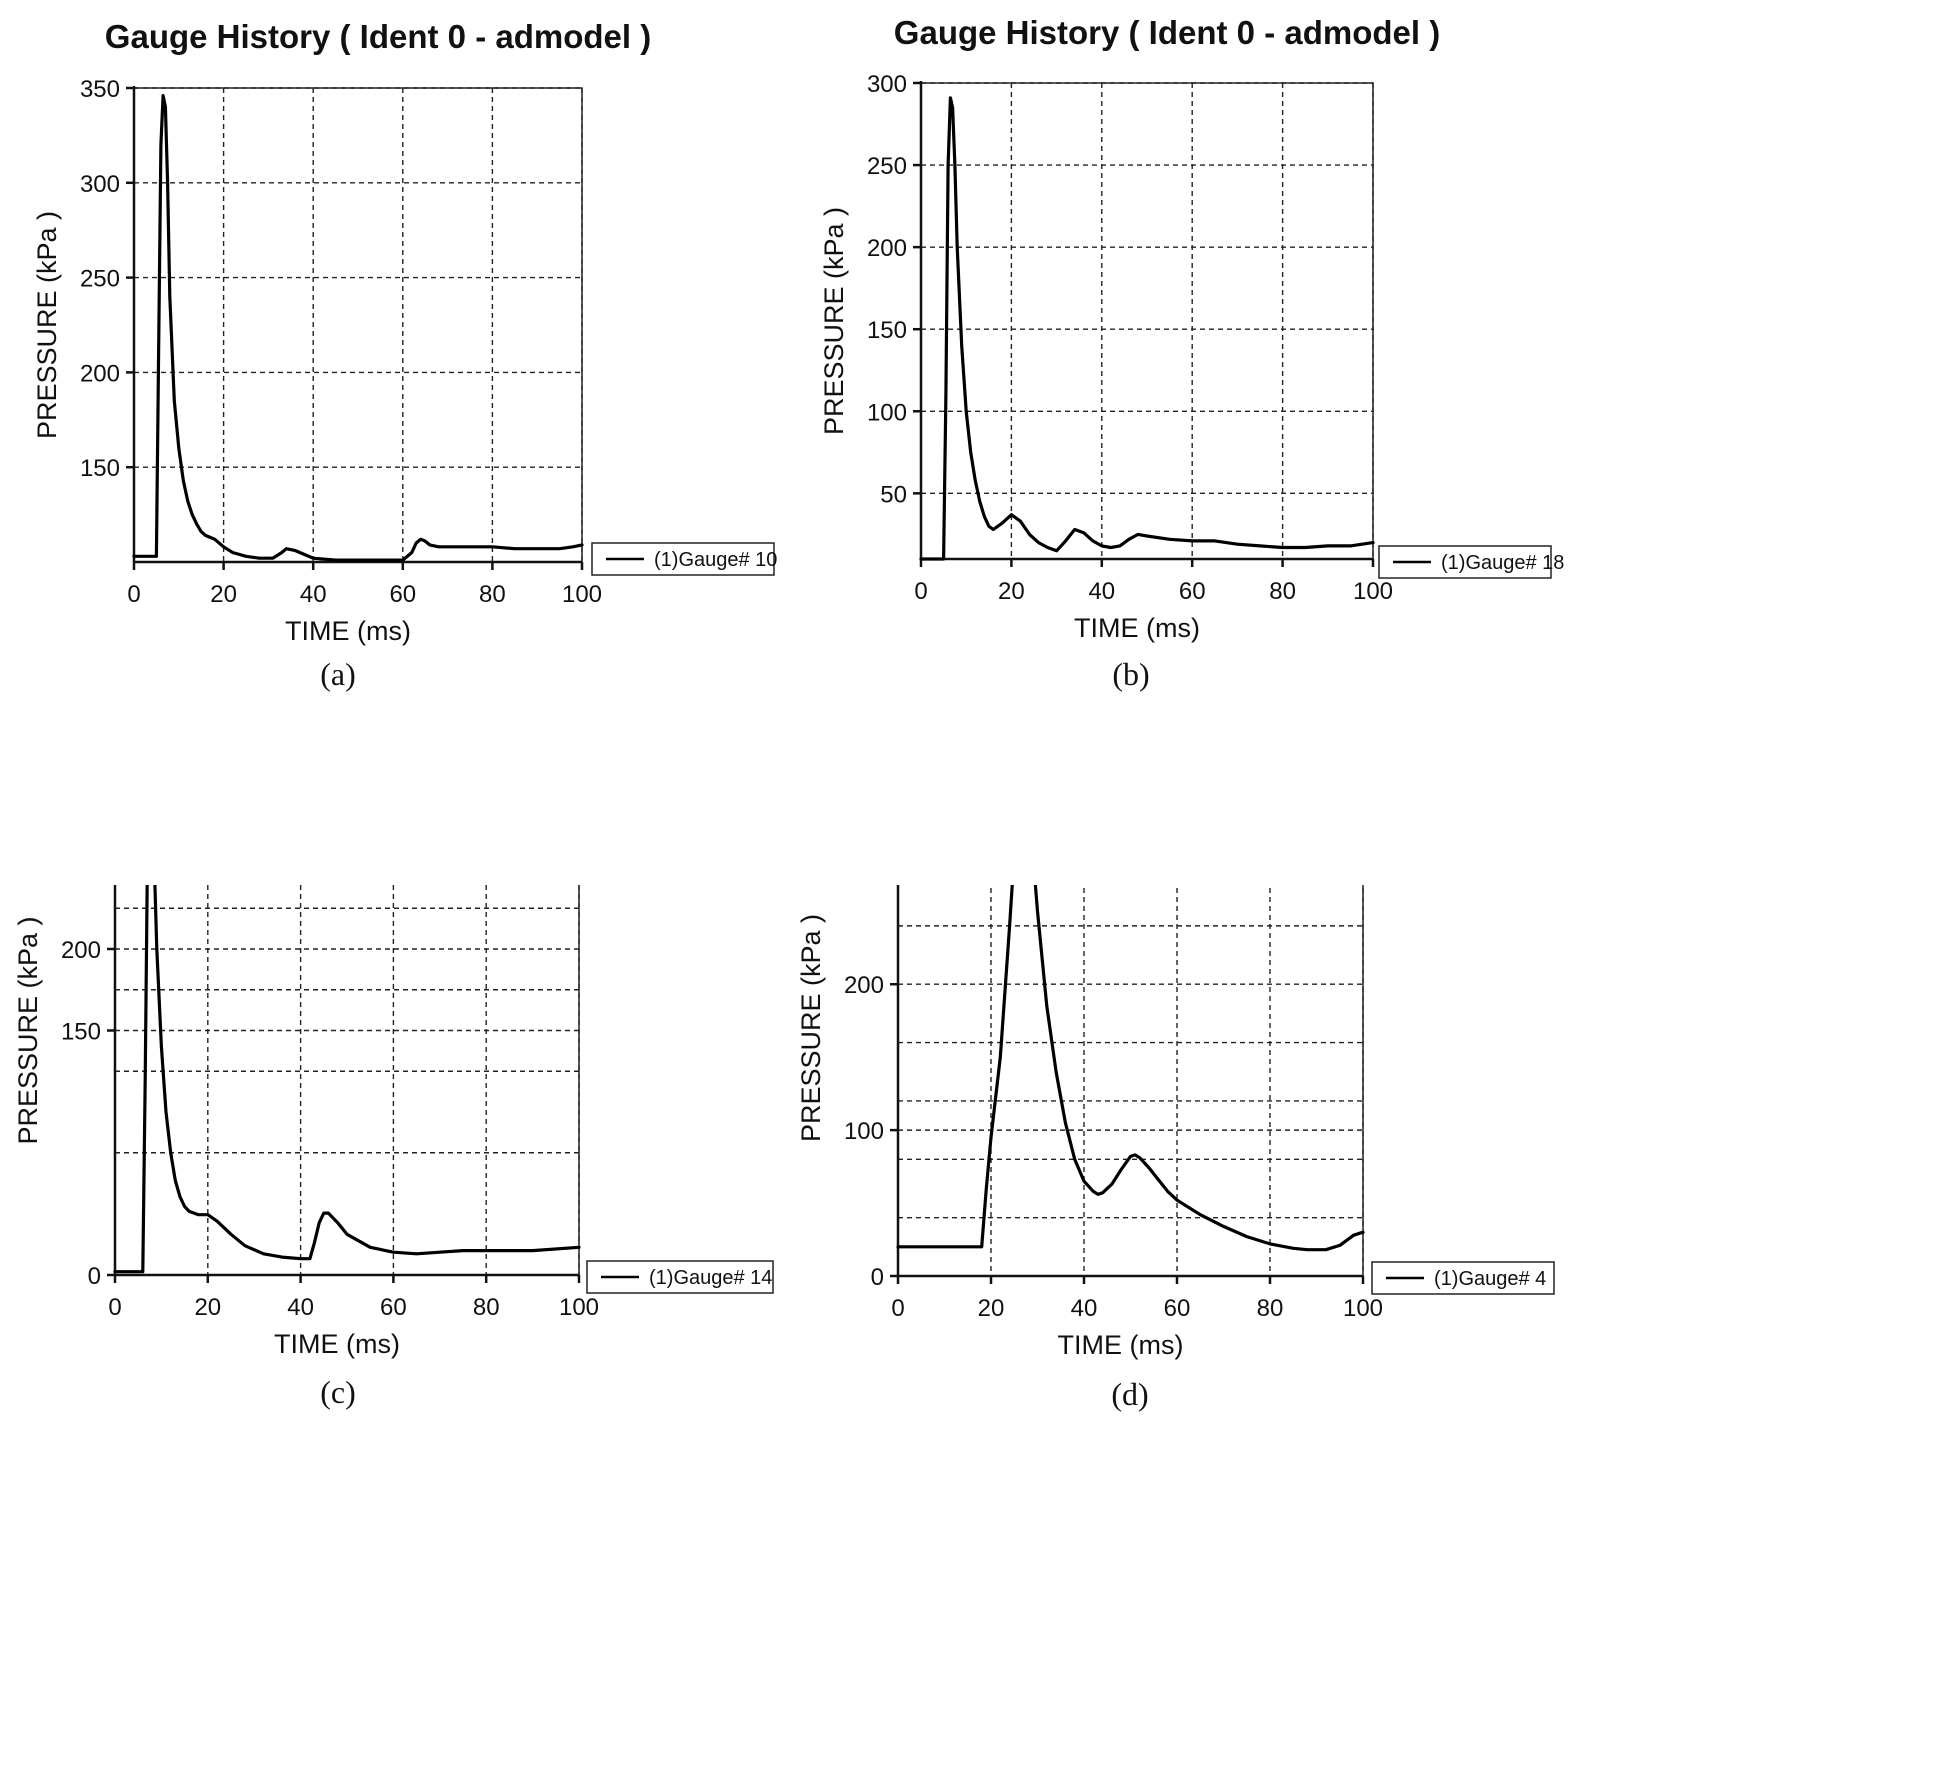 The height and width of the screenshot is (1771, 1950). What do you see at coordinates (710, 1278) in the screenshot?
I see `legend-label: (1)Gauge# 14` at bounding box center [710, 1278].